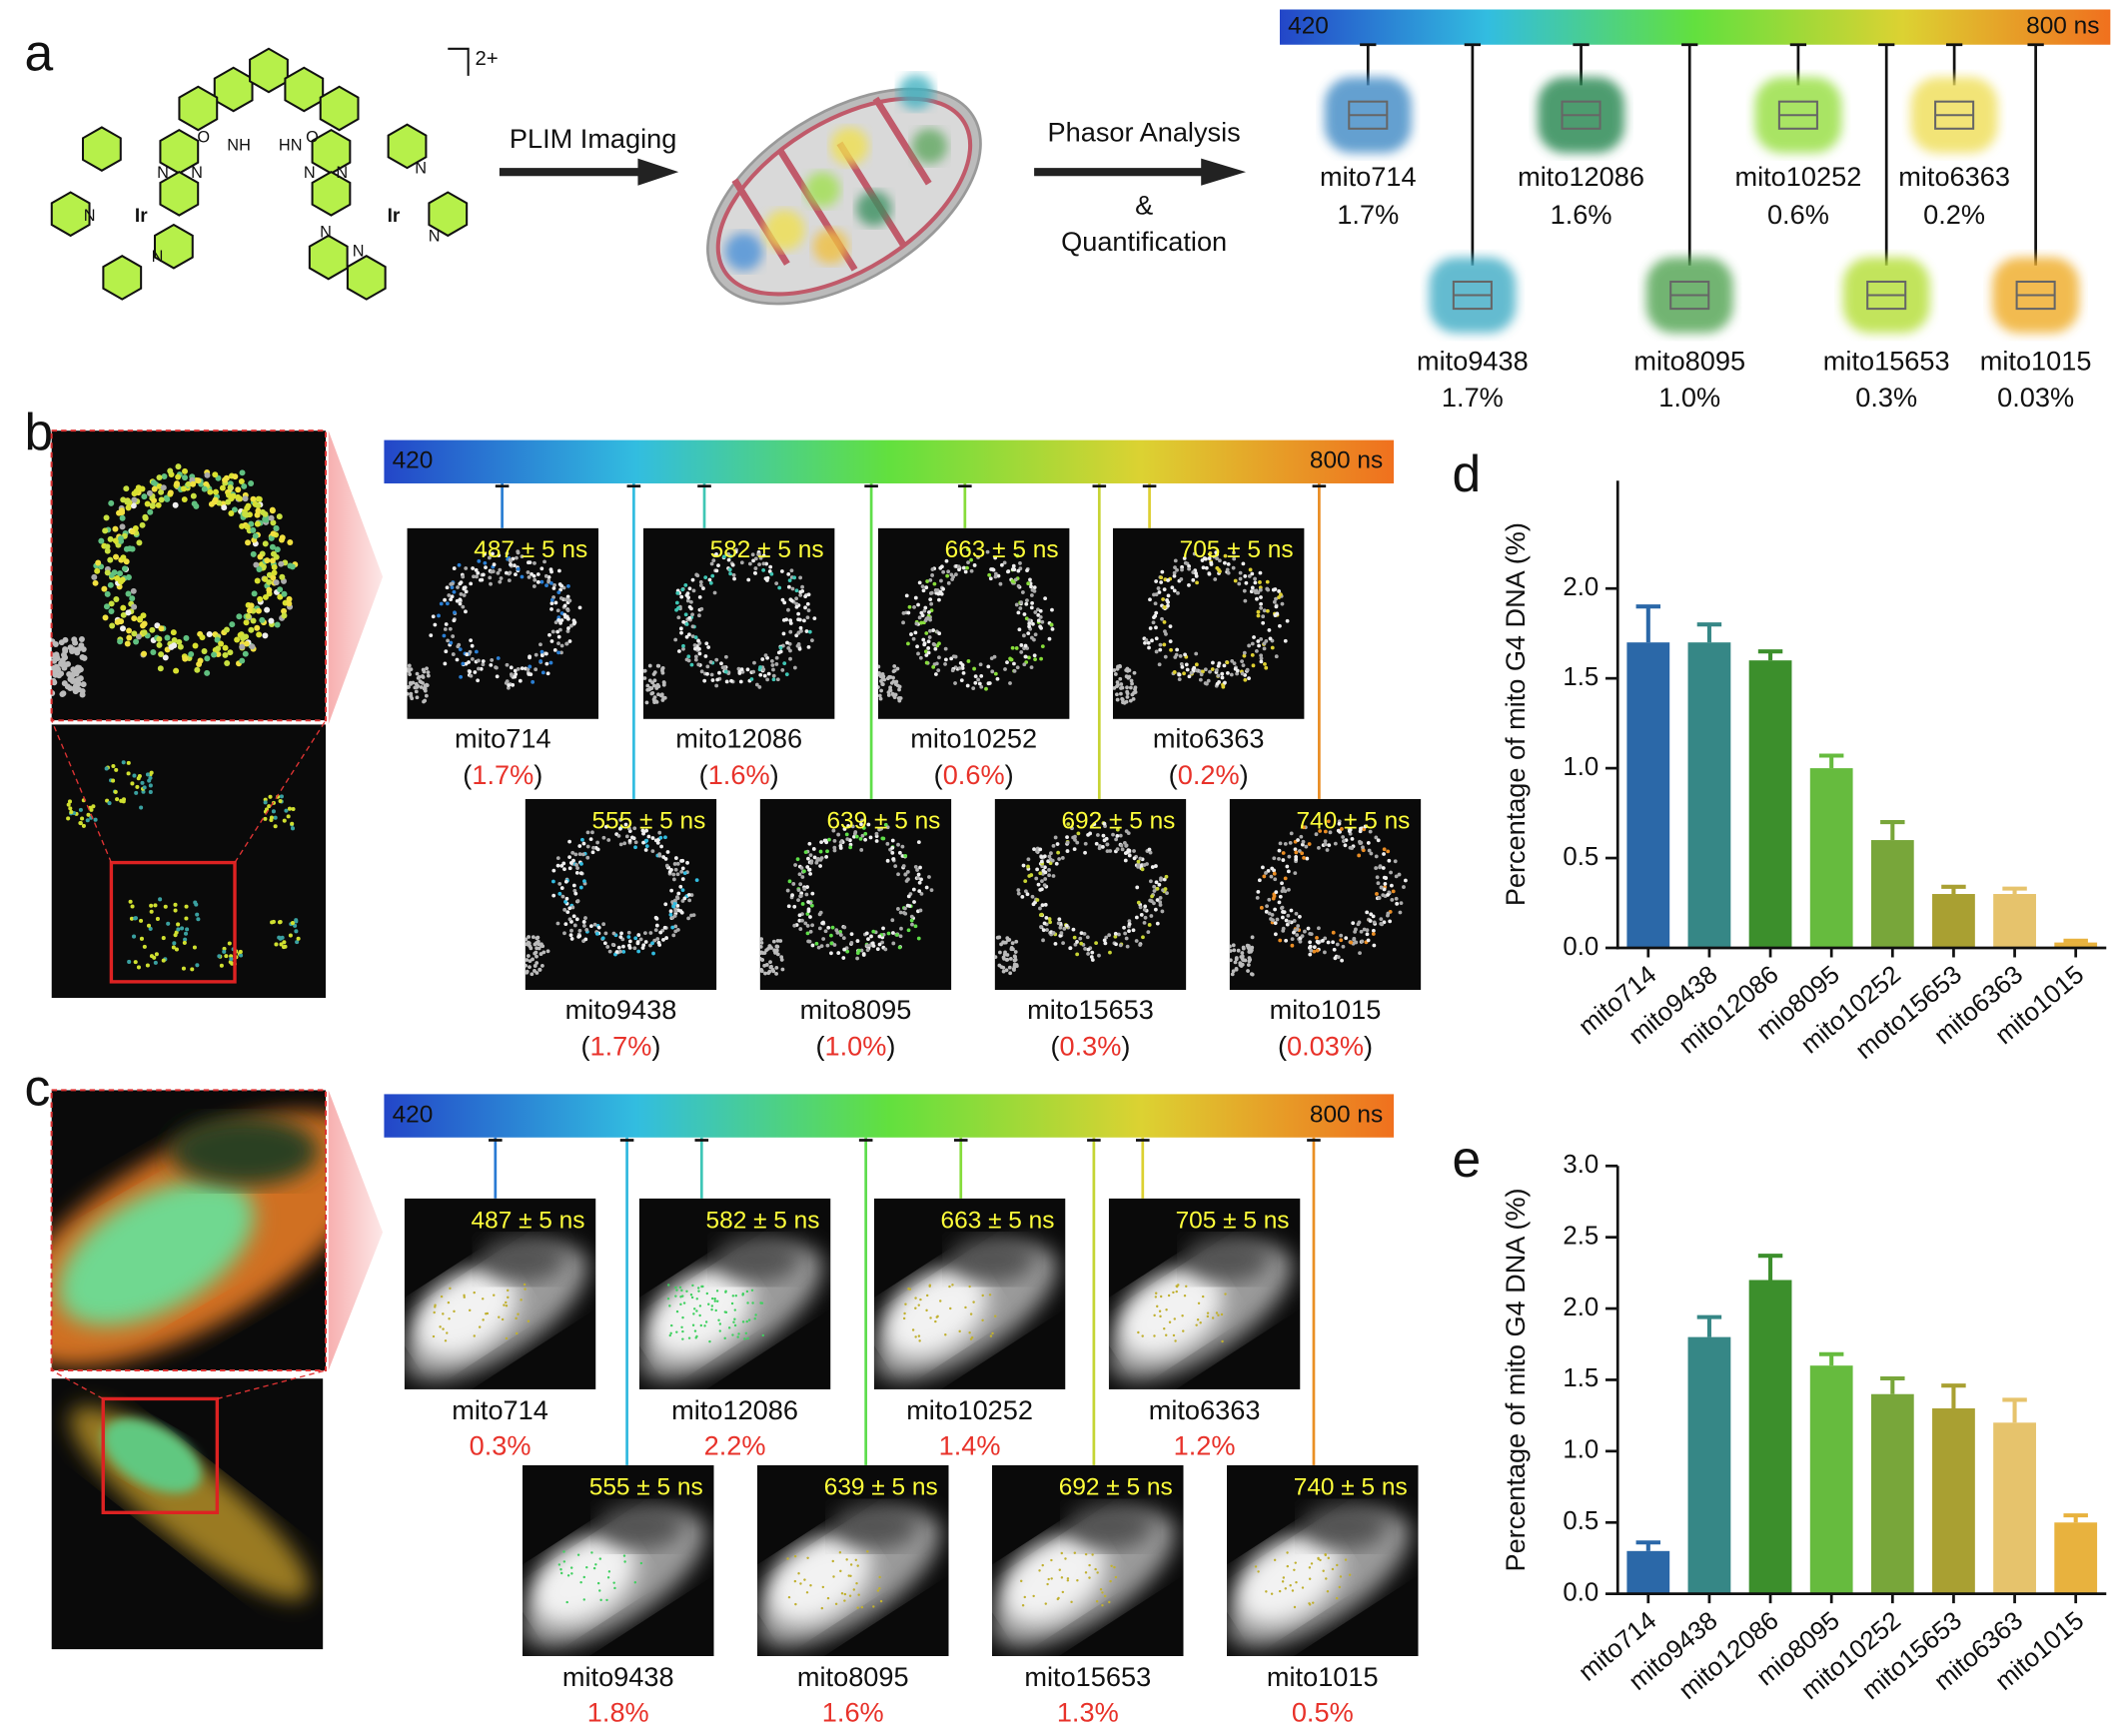 The width and height of the screenshot is (2128, 1736). Describe the element at coordinates (1308, 26) in the screenshot. I see `colorbar-min: 420` at that location.